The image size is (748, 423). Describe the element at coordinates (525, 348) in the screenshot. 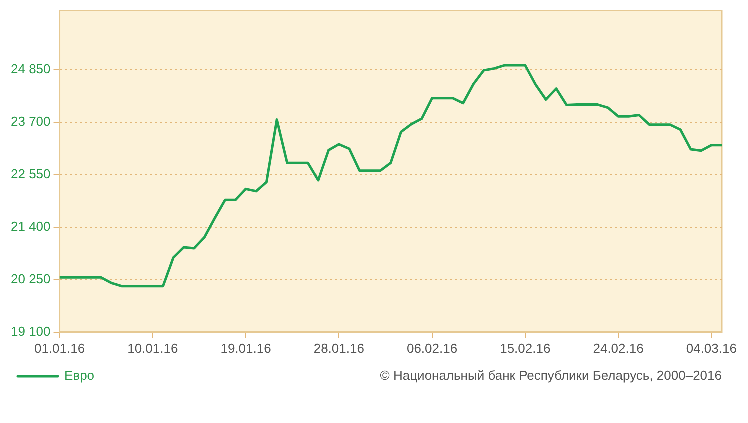

I see `x-tick-label: 15.02.16` at that location.